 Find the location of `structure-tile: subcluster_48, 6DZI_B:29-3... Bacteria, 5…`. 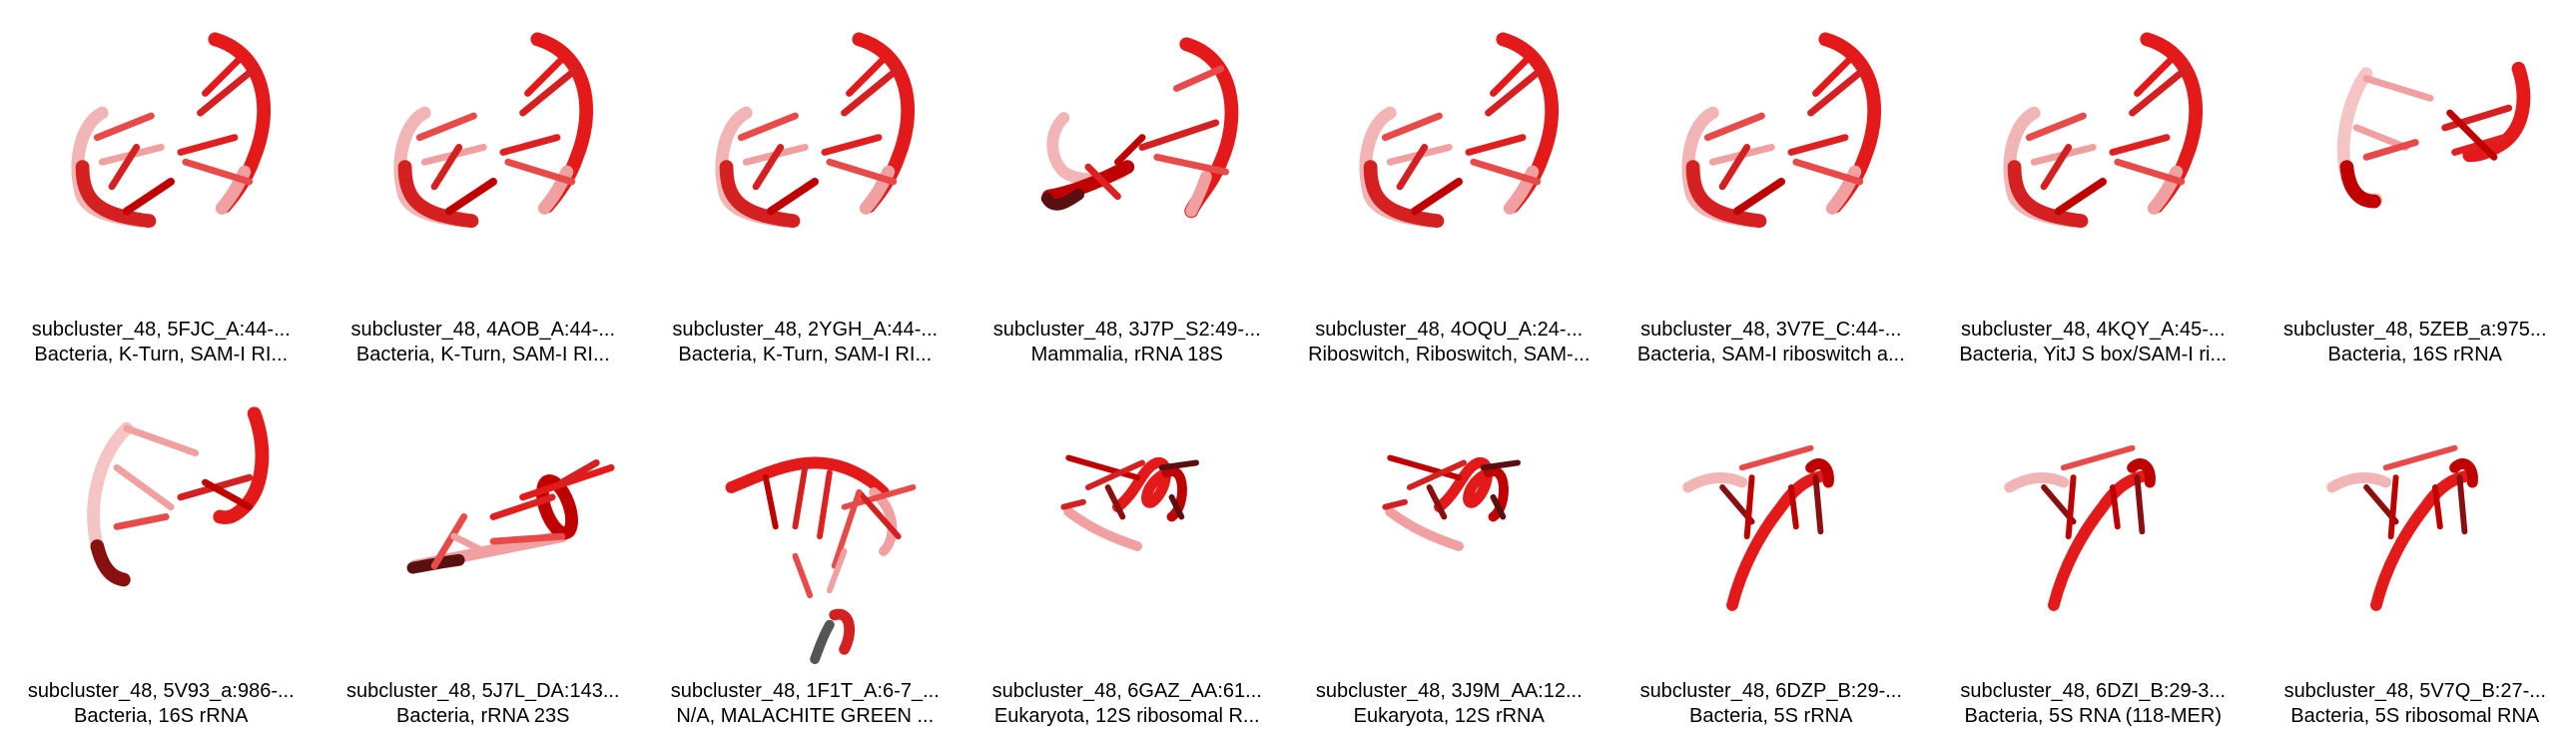

structure-tile: subcluster_48, 6DZI_B:29-3... Bacteria, 5… is located at coordinates (2093, 555).